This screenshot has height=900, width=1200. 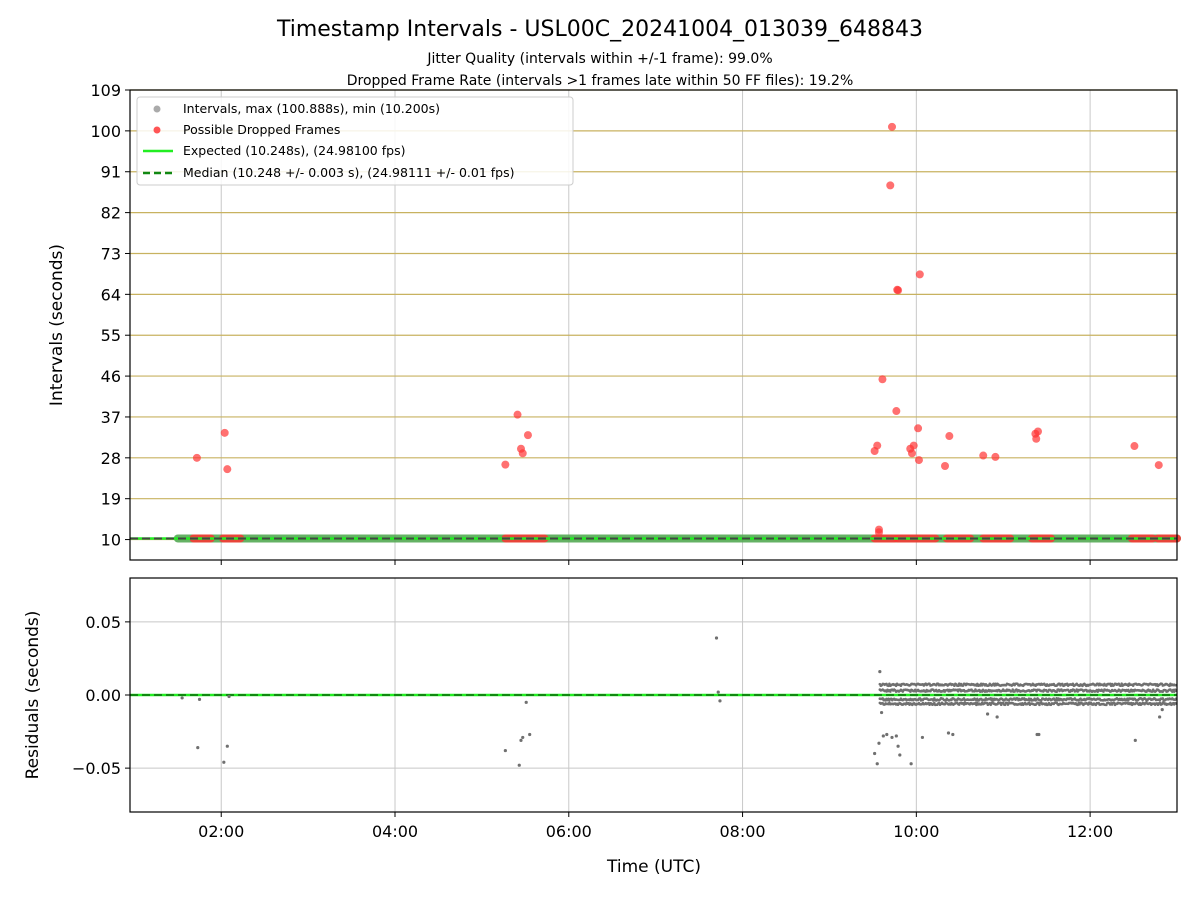 I want to click on legend-marker-intervals, so click(x=157, y=109).